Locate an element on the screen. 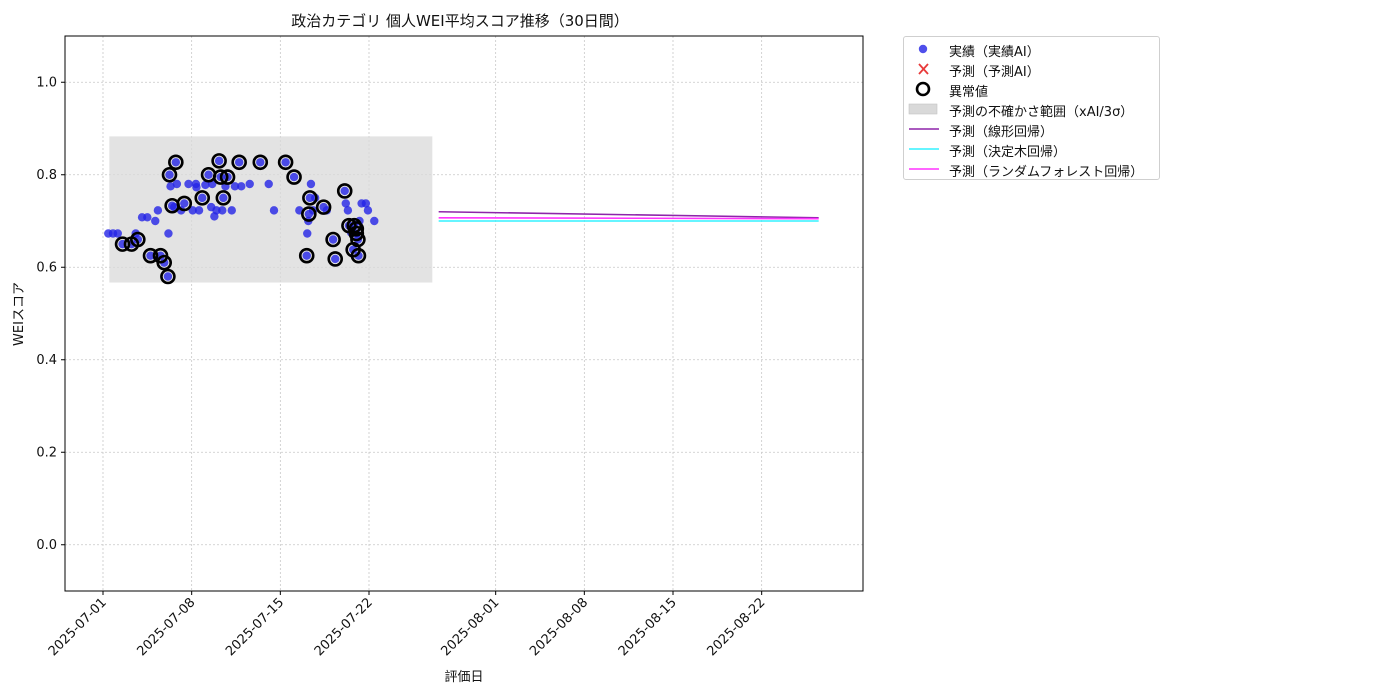  y-axis-label: WEIスコア is located at coordinates (19, 314).